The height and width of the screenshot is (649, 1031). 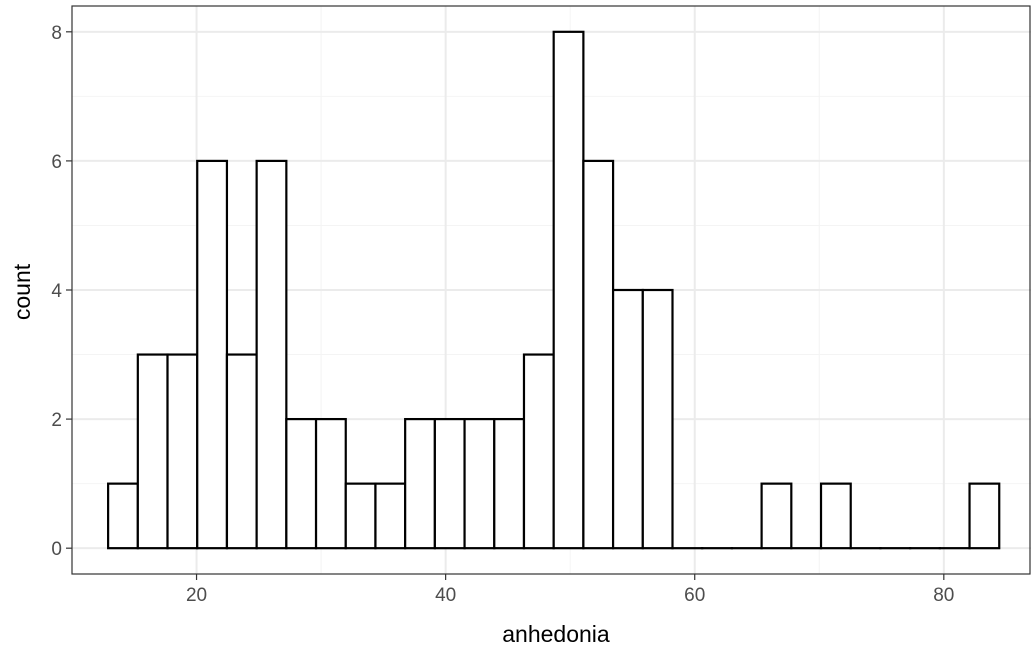 I want to click on y-tick-label: 8, so click(x=56, y=33).